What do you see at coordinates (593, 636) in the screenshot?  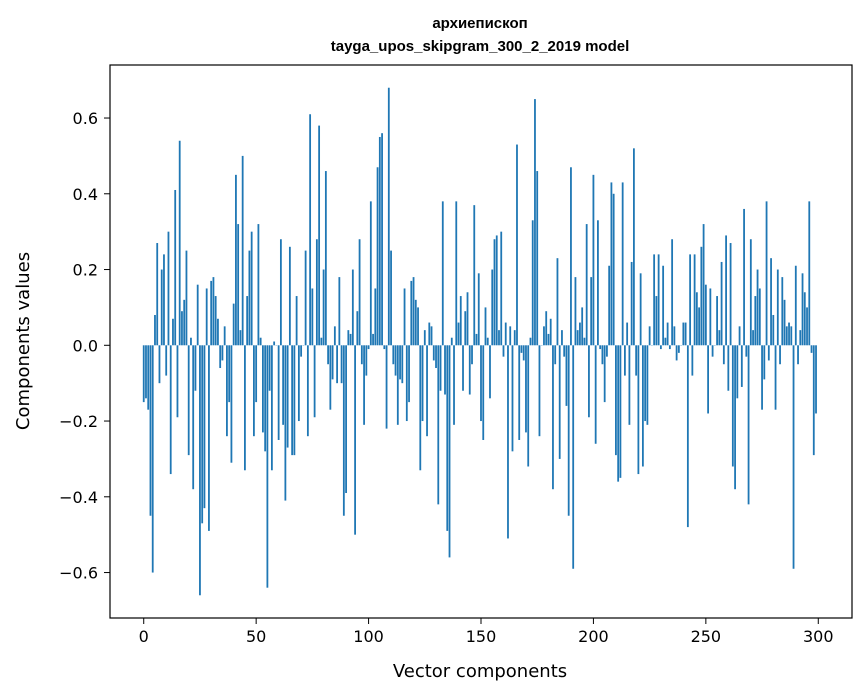 I see `x-tick-label: 200` at bounding box center [593, 636].